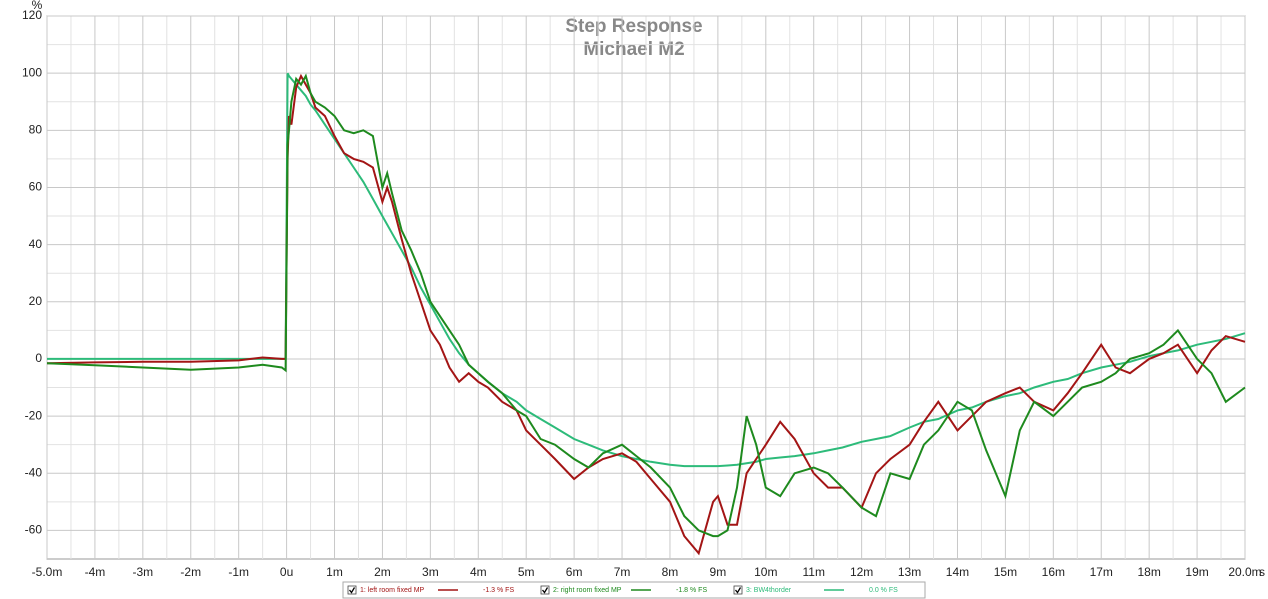 Image resolution: width=1268 pixels, height=599 pixels. I want to click on x-tick-label: 4m, so click(478, 572).